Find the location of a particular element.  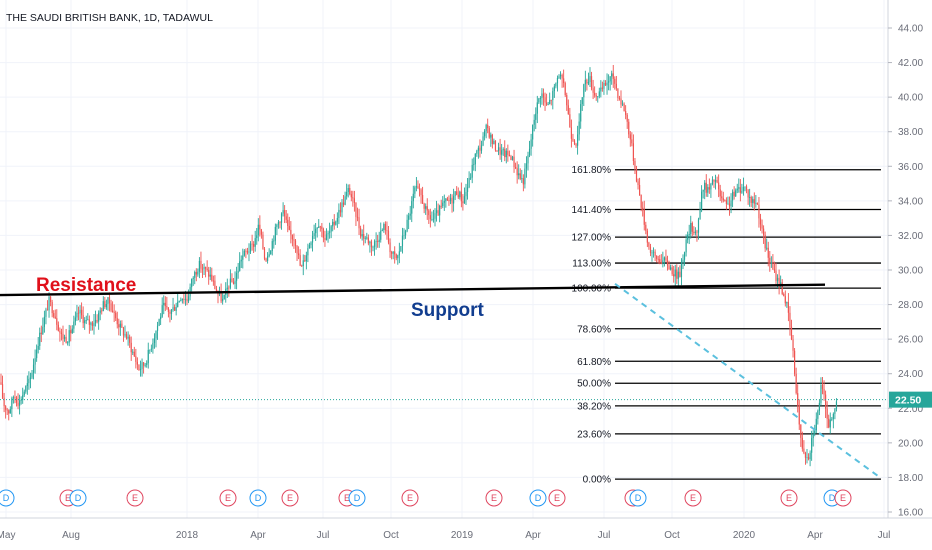

fib-level-label: 78.60% is located at coordinates (594, 329).